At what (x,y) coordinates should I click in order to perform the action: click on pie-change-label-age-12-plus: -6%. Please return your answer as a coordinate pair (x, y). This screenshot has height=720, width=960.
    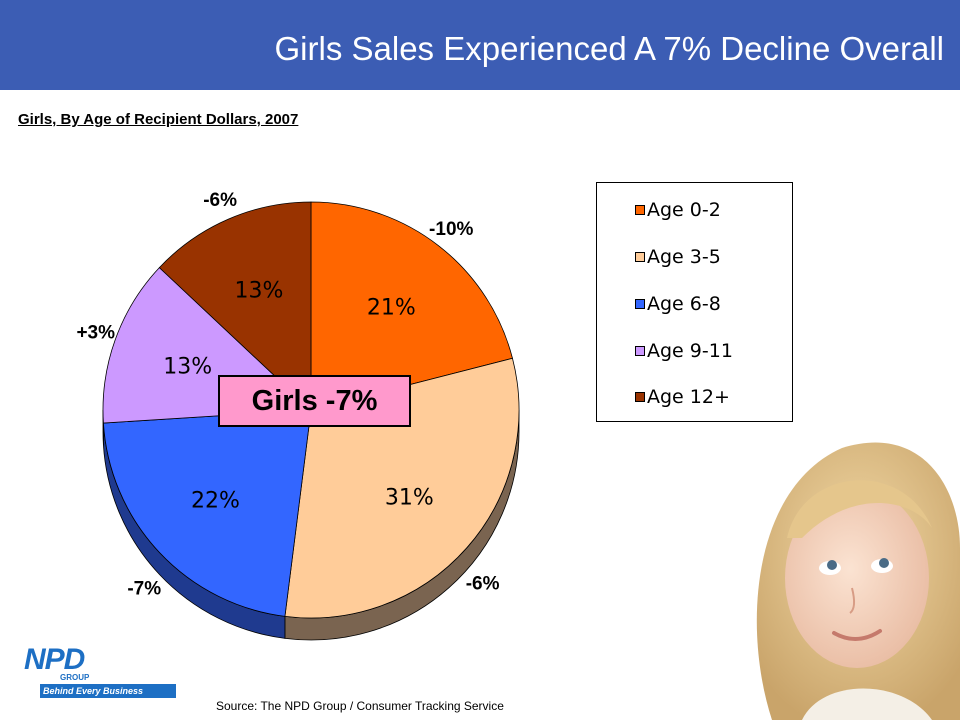
    Looking at the image, I should click on (220, 200).